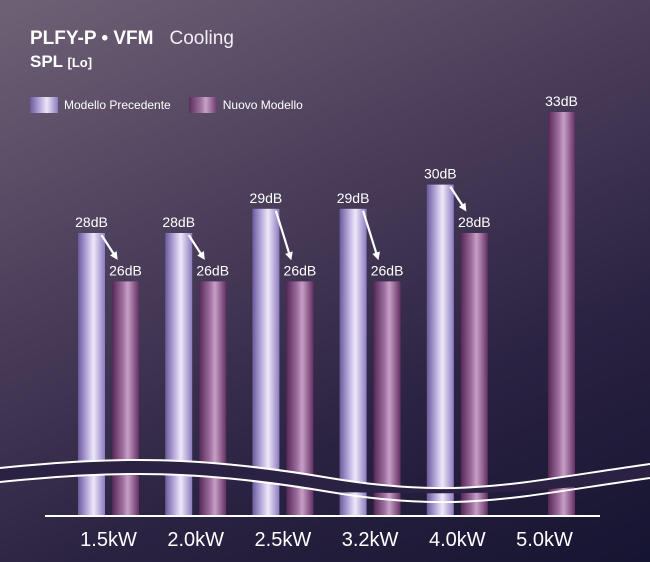 Image resolution: width=650 pixels, height=562 pixels. Describe the element at coordinates (108, 540) in the screenshot. I see `x-tick-label-0: 1.5kW` at that location.